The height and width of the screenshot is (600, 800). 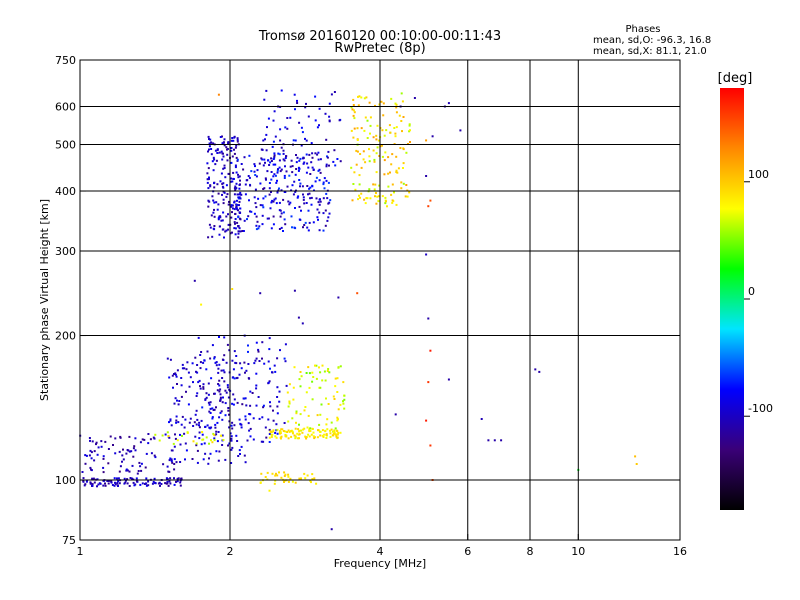 What do you see at coordinates (680, 551) in the screenshot?
I see `x-tick-label: 16` at bounding box center [680, 551].